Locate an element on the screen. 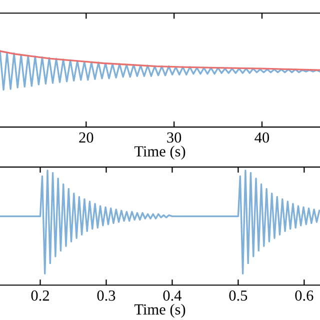 This screenshot has height=320, width=320. x-tick-label: 0.2 is located at coordinates (40, 295).